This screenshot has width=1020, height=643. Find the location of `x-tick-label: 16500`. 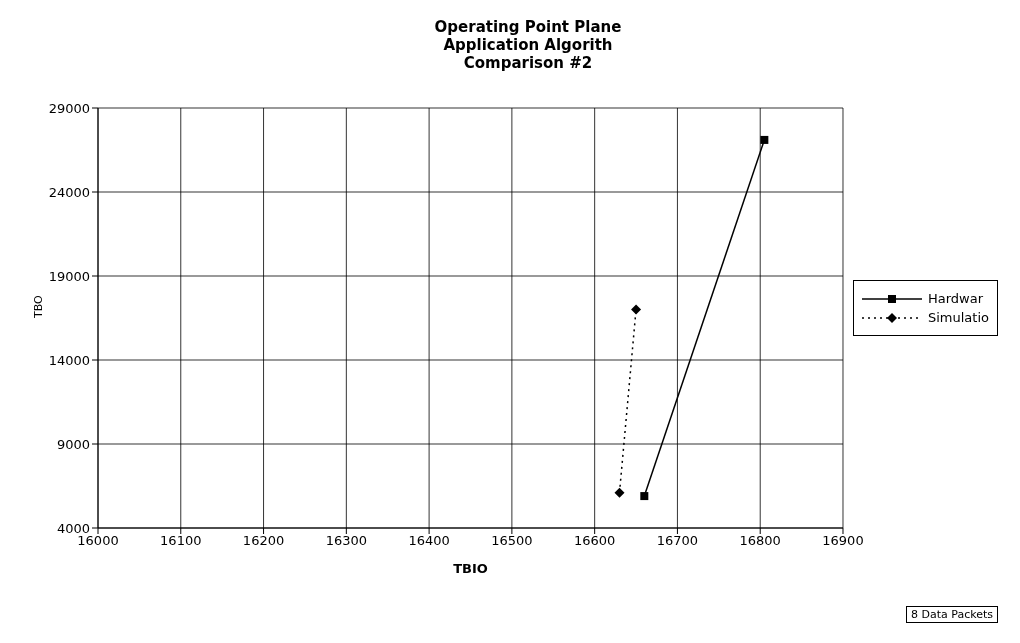

x-tick-label: 16500 is located at coordinates (512, 541).